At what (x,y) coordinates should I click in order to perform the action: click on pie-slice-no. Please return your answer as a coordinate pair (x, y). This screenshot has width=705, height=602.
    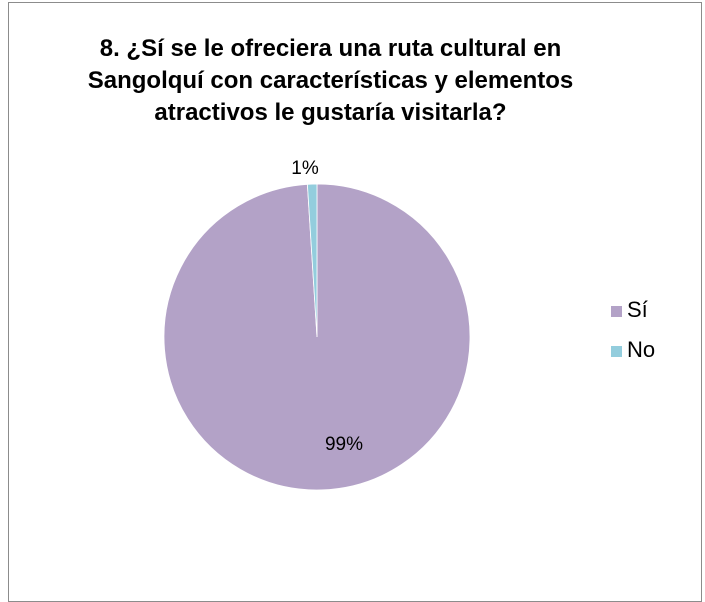
    Looking at the image, I should click on (312, 260).